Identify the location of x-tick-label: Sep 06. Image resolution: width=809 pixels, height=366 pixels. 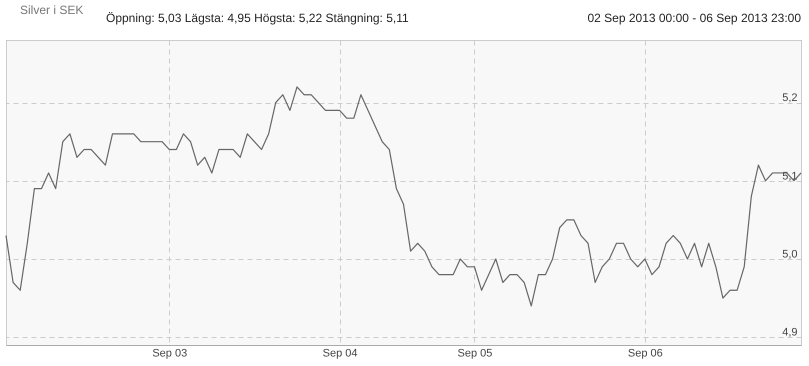
(645, 354).